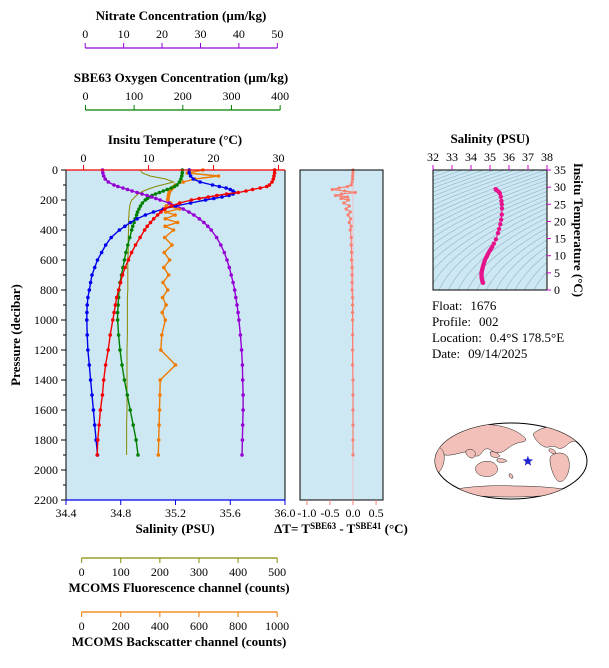 This screenshot has height=668, width=609. Describe the element at coordinates (446, 353) in the screenshot. I see `date-label: Date:` at that location.